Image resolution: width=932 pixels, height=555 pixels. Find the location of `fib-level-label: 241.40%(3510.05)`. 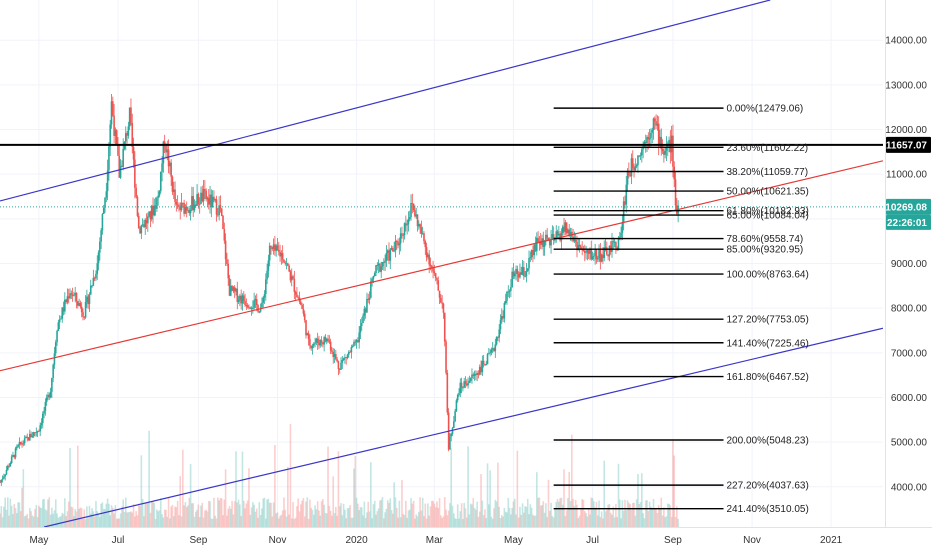

fib-level-label: 241.40%(3510.05) is located at coordinates (768, 509).